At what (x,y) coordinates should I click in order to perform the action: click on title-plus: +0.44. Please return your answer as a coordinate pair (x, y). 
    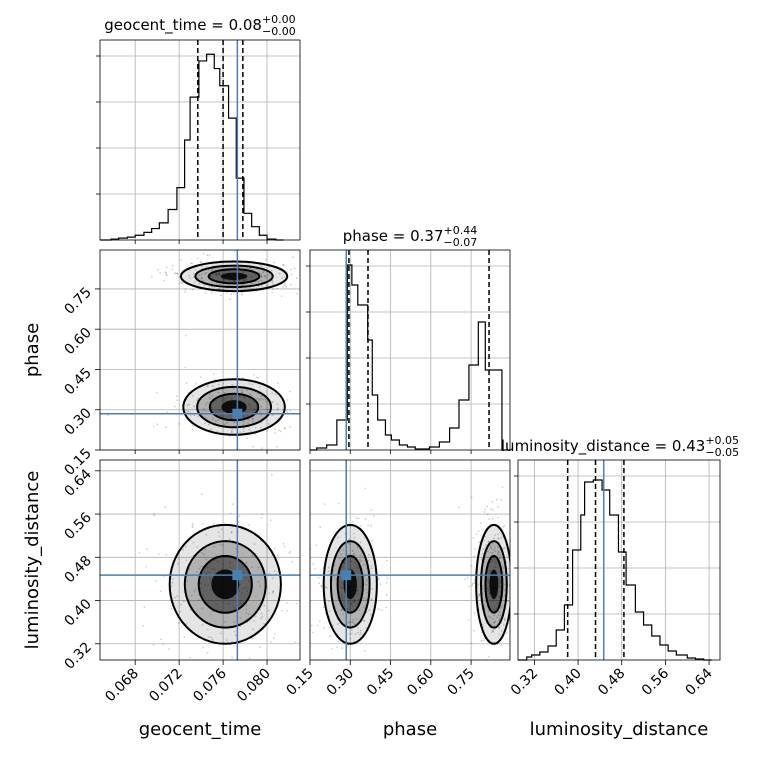
    Looking at the image, I should click on (461, 230).